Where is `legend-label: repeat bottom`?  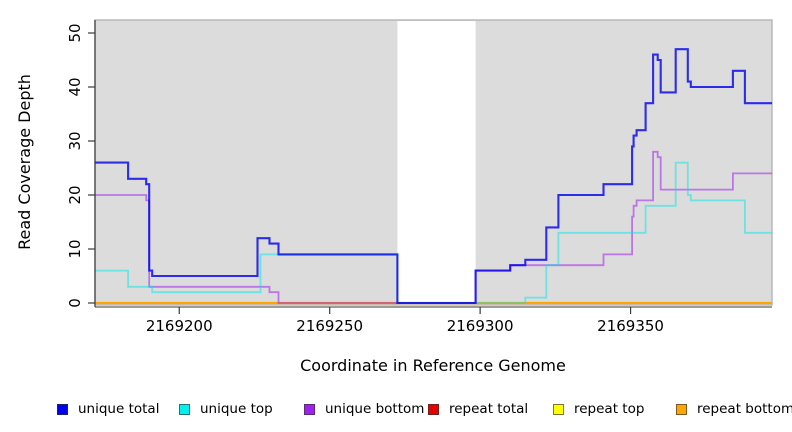
legend-label: repeat bottom is located at coordinates (744, 409).